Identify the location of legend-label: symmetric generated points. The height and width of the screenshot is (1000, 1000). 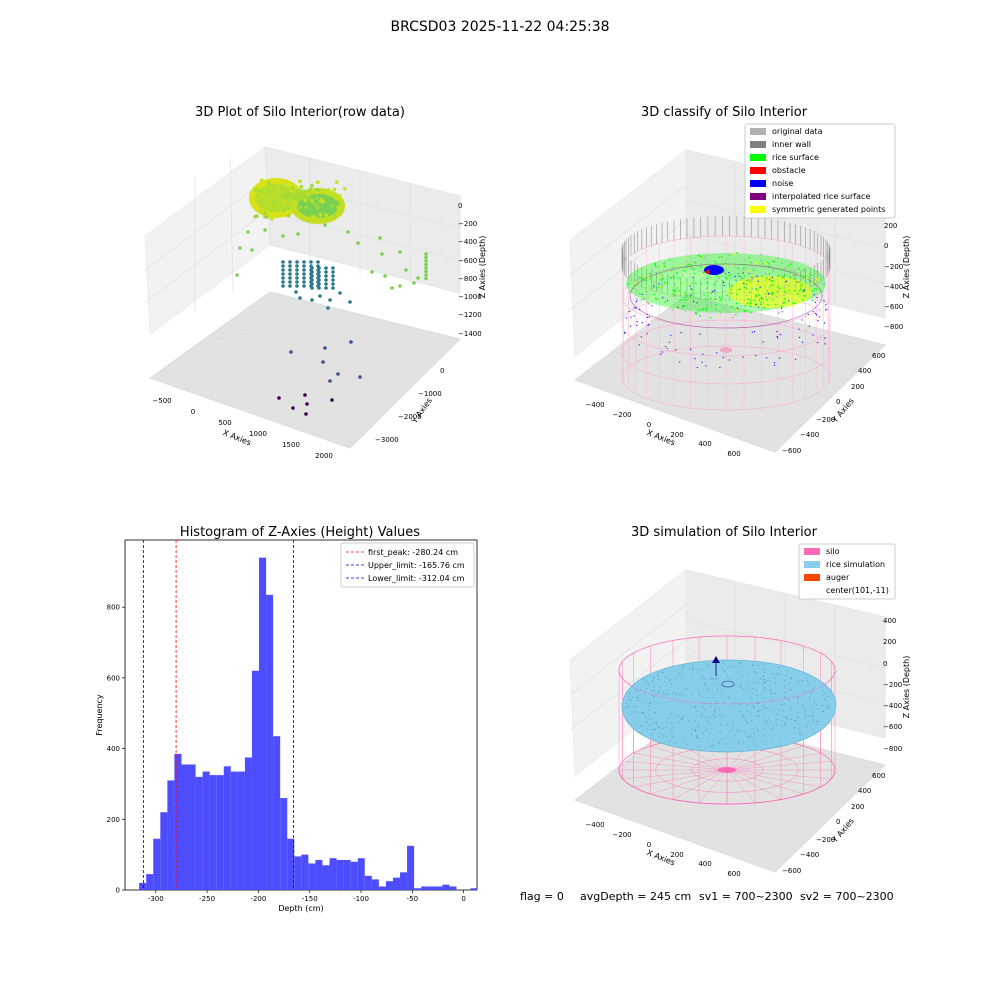
(828, 209).